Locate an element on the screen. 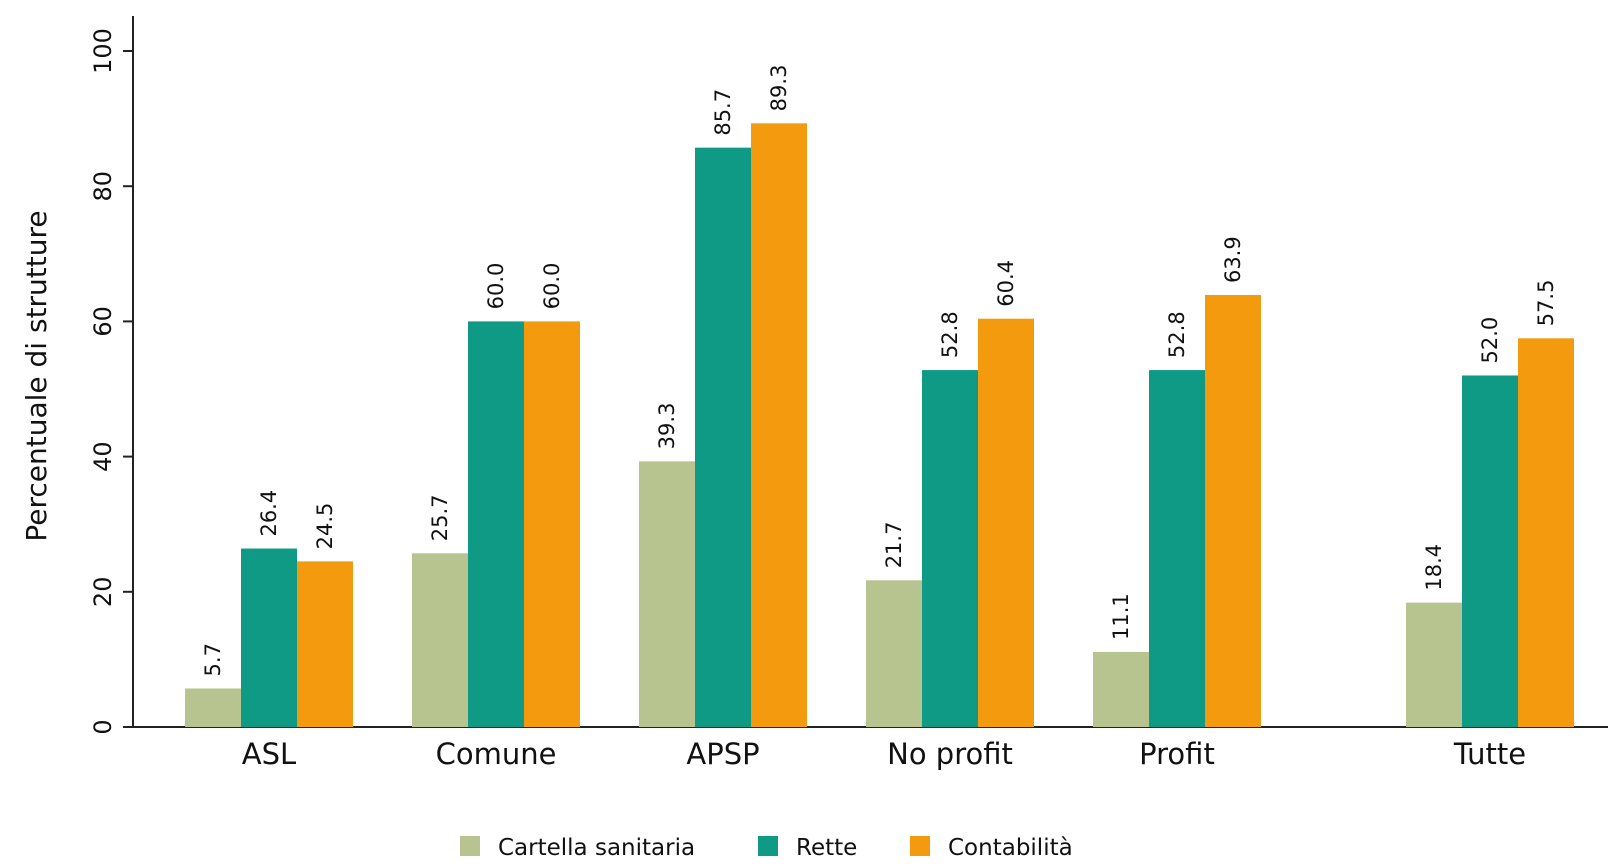 This screenshot has width=1608, height=867. x-tick-label: ASL is located at coordinates (269, 754).